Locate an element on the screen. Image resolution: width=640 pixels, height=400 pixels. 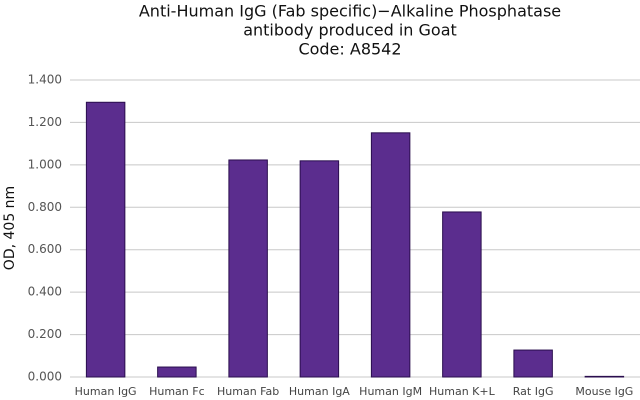
x-tick-label: Mouse IgG is located at coordinates (604, 391).